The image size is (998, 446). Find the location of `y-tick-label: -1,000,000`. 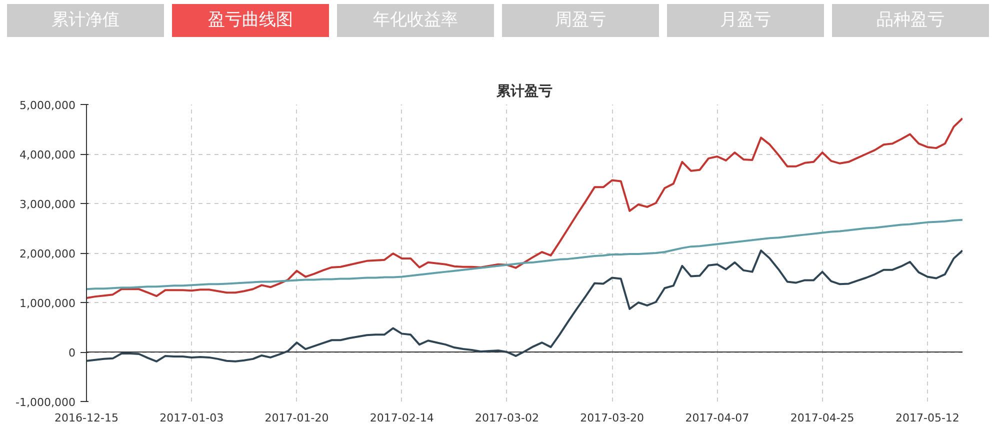

y-tick-label: -1,000,000 is located at coordinates (46, 402).